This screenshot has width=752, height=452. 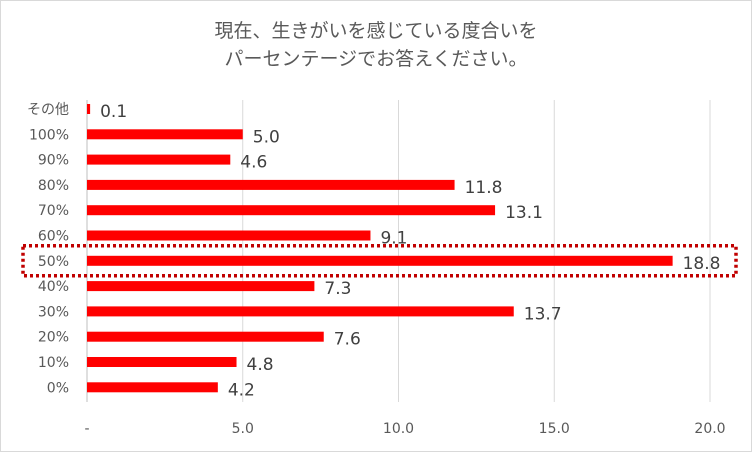 What do you see at coordinates (53, 363) in the screenshot?
I see `category-label: 10%` at bounding box center [53, 363].